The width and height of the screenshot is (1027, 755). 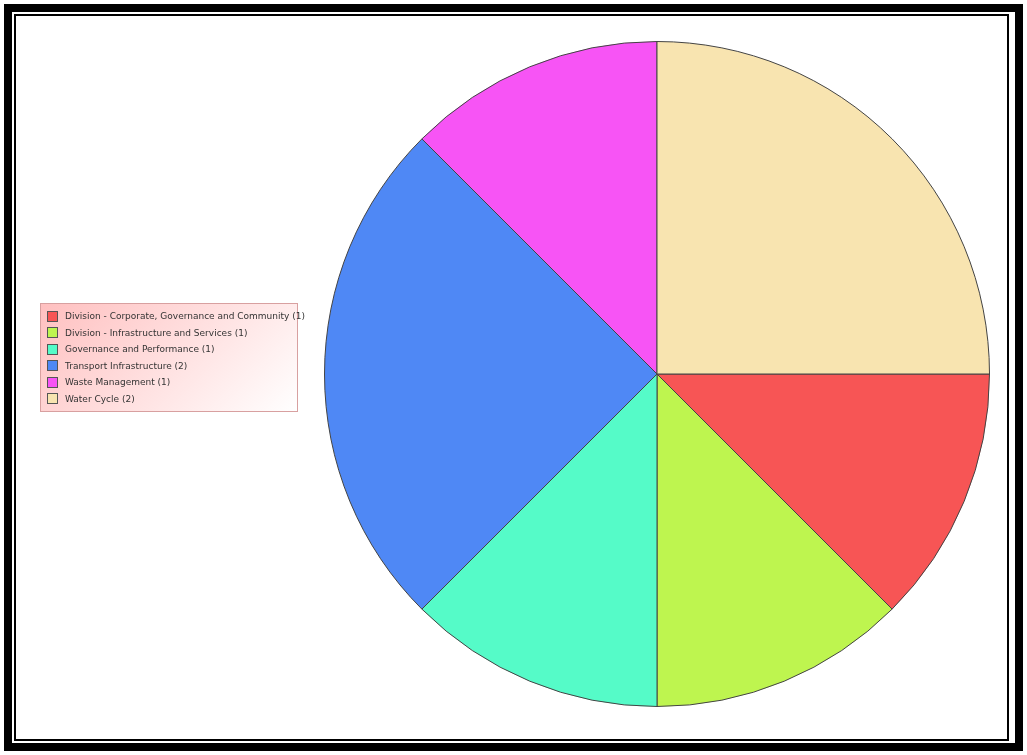 I want to click on legend-label: Governance and Performance (1), so click(x=140, y=349).